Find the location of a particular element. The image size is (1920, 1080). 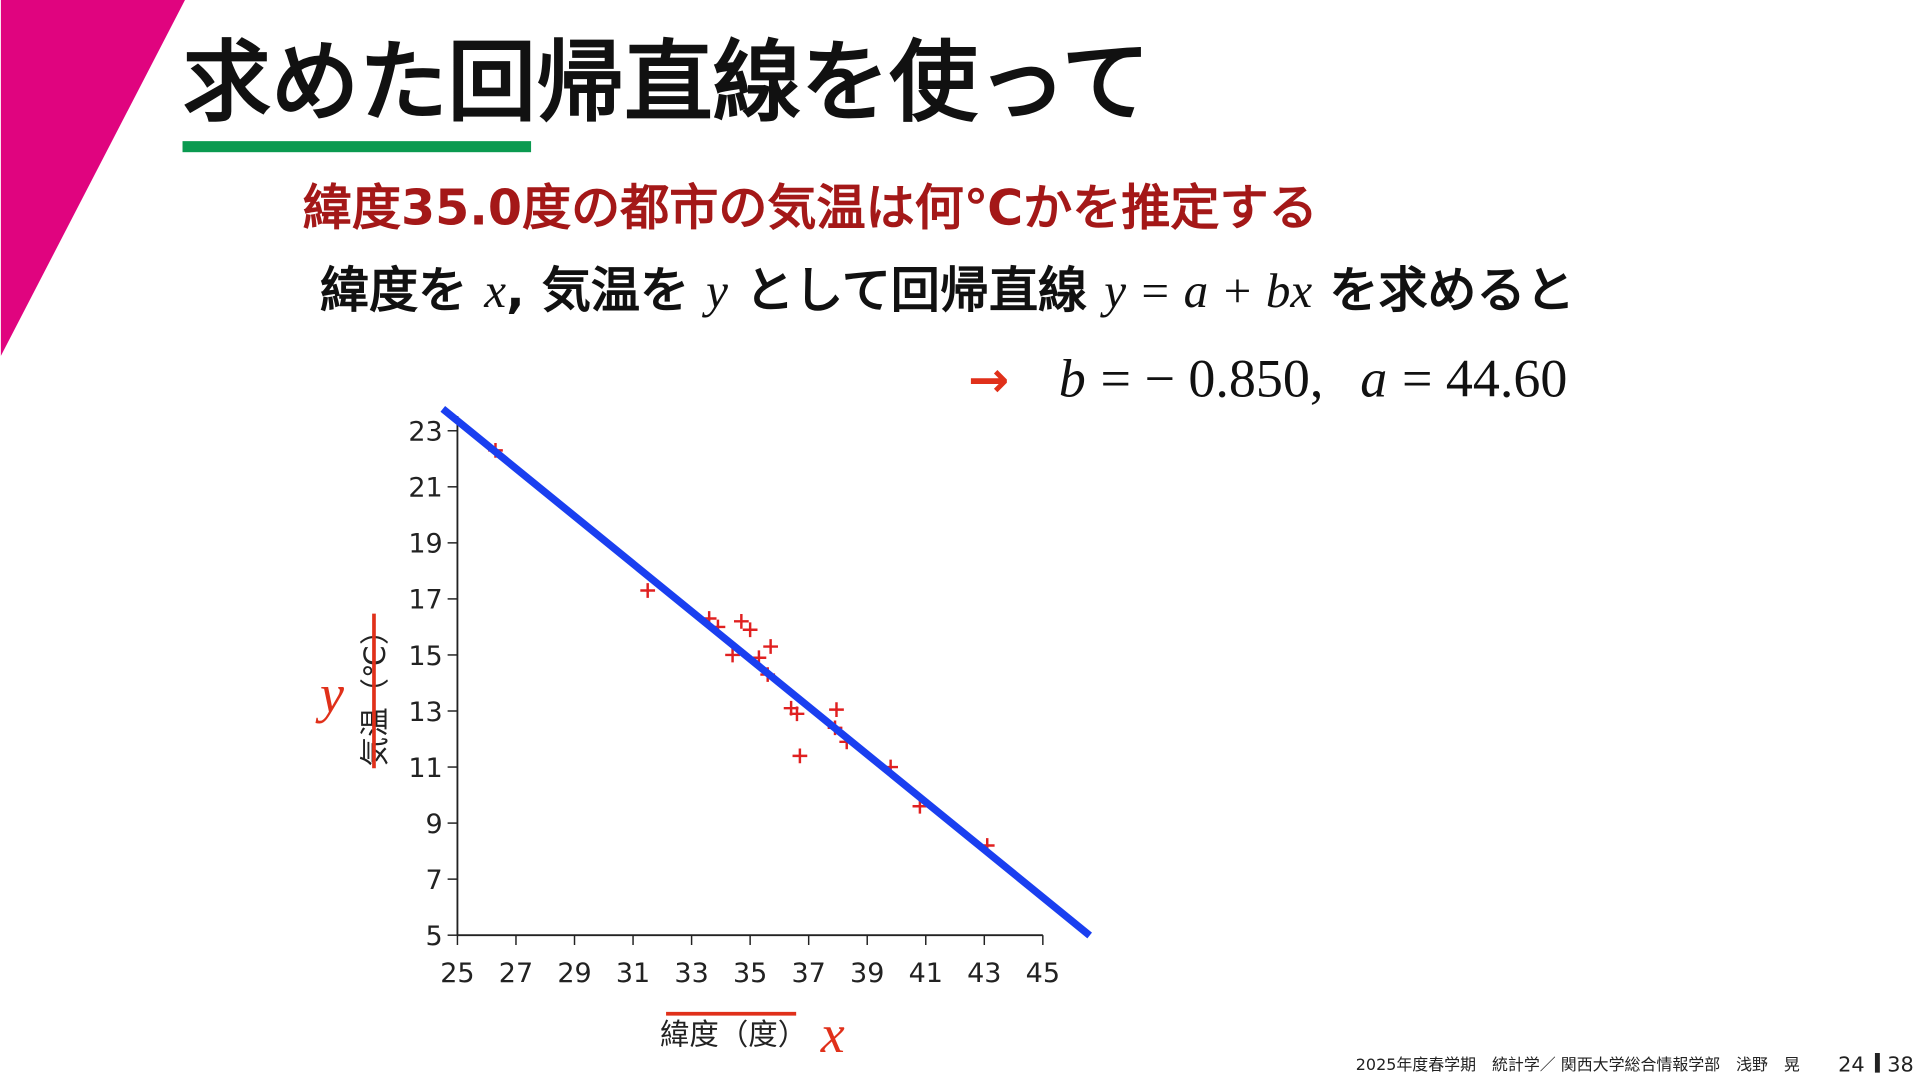

math-text: y = a + bx is located at coordinates (1205, 290).